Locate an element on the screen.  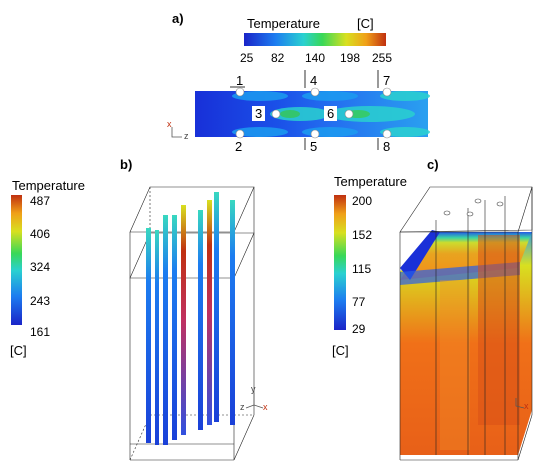
panel-a-axis-x: x is located at coordinates (169, 124).